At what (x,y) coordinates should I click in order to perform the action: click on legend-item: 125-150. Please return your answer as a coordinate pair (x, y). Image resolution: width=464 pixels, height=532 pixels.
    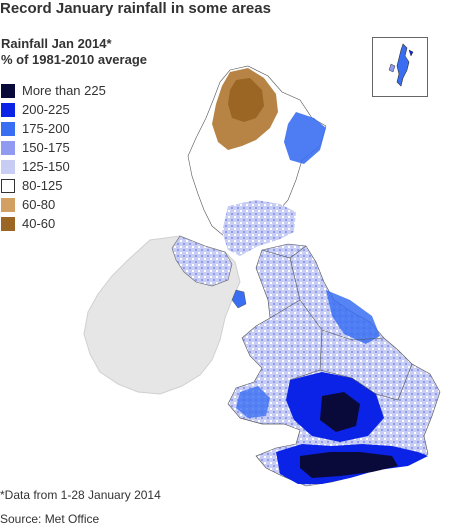
    Looking at the image, I should click on (80, 167).